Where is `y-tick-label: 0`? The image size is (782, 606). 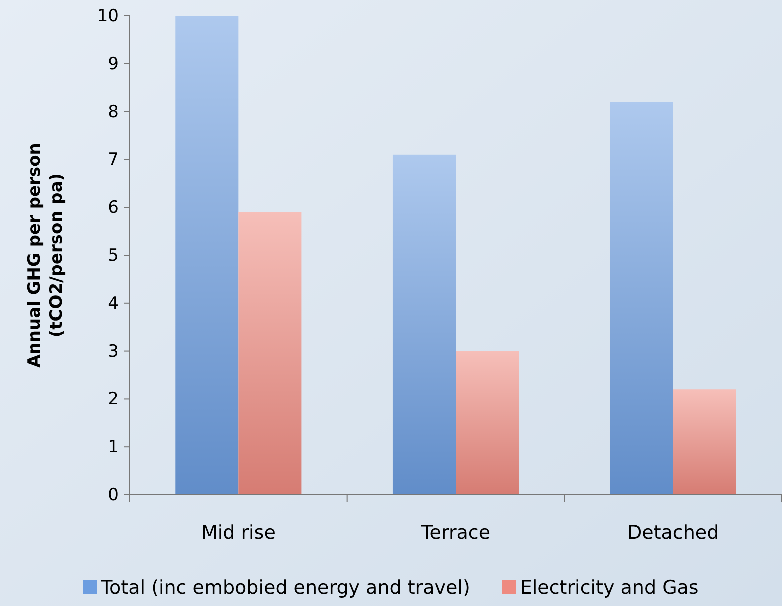 y-tick-label: 0 is located at coordinates (113, 495).